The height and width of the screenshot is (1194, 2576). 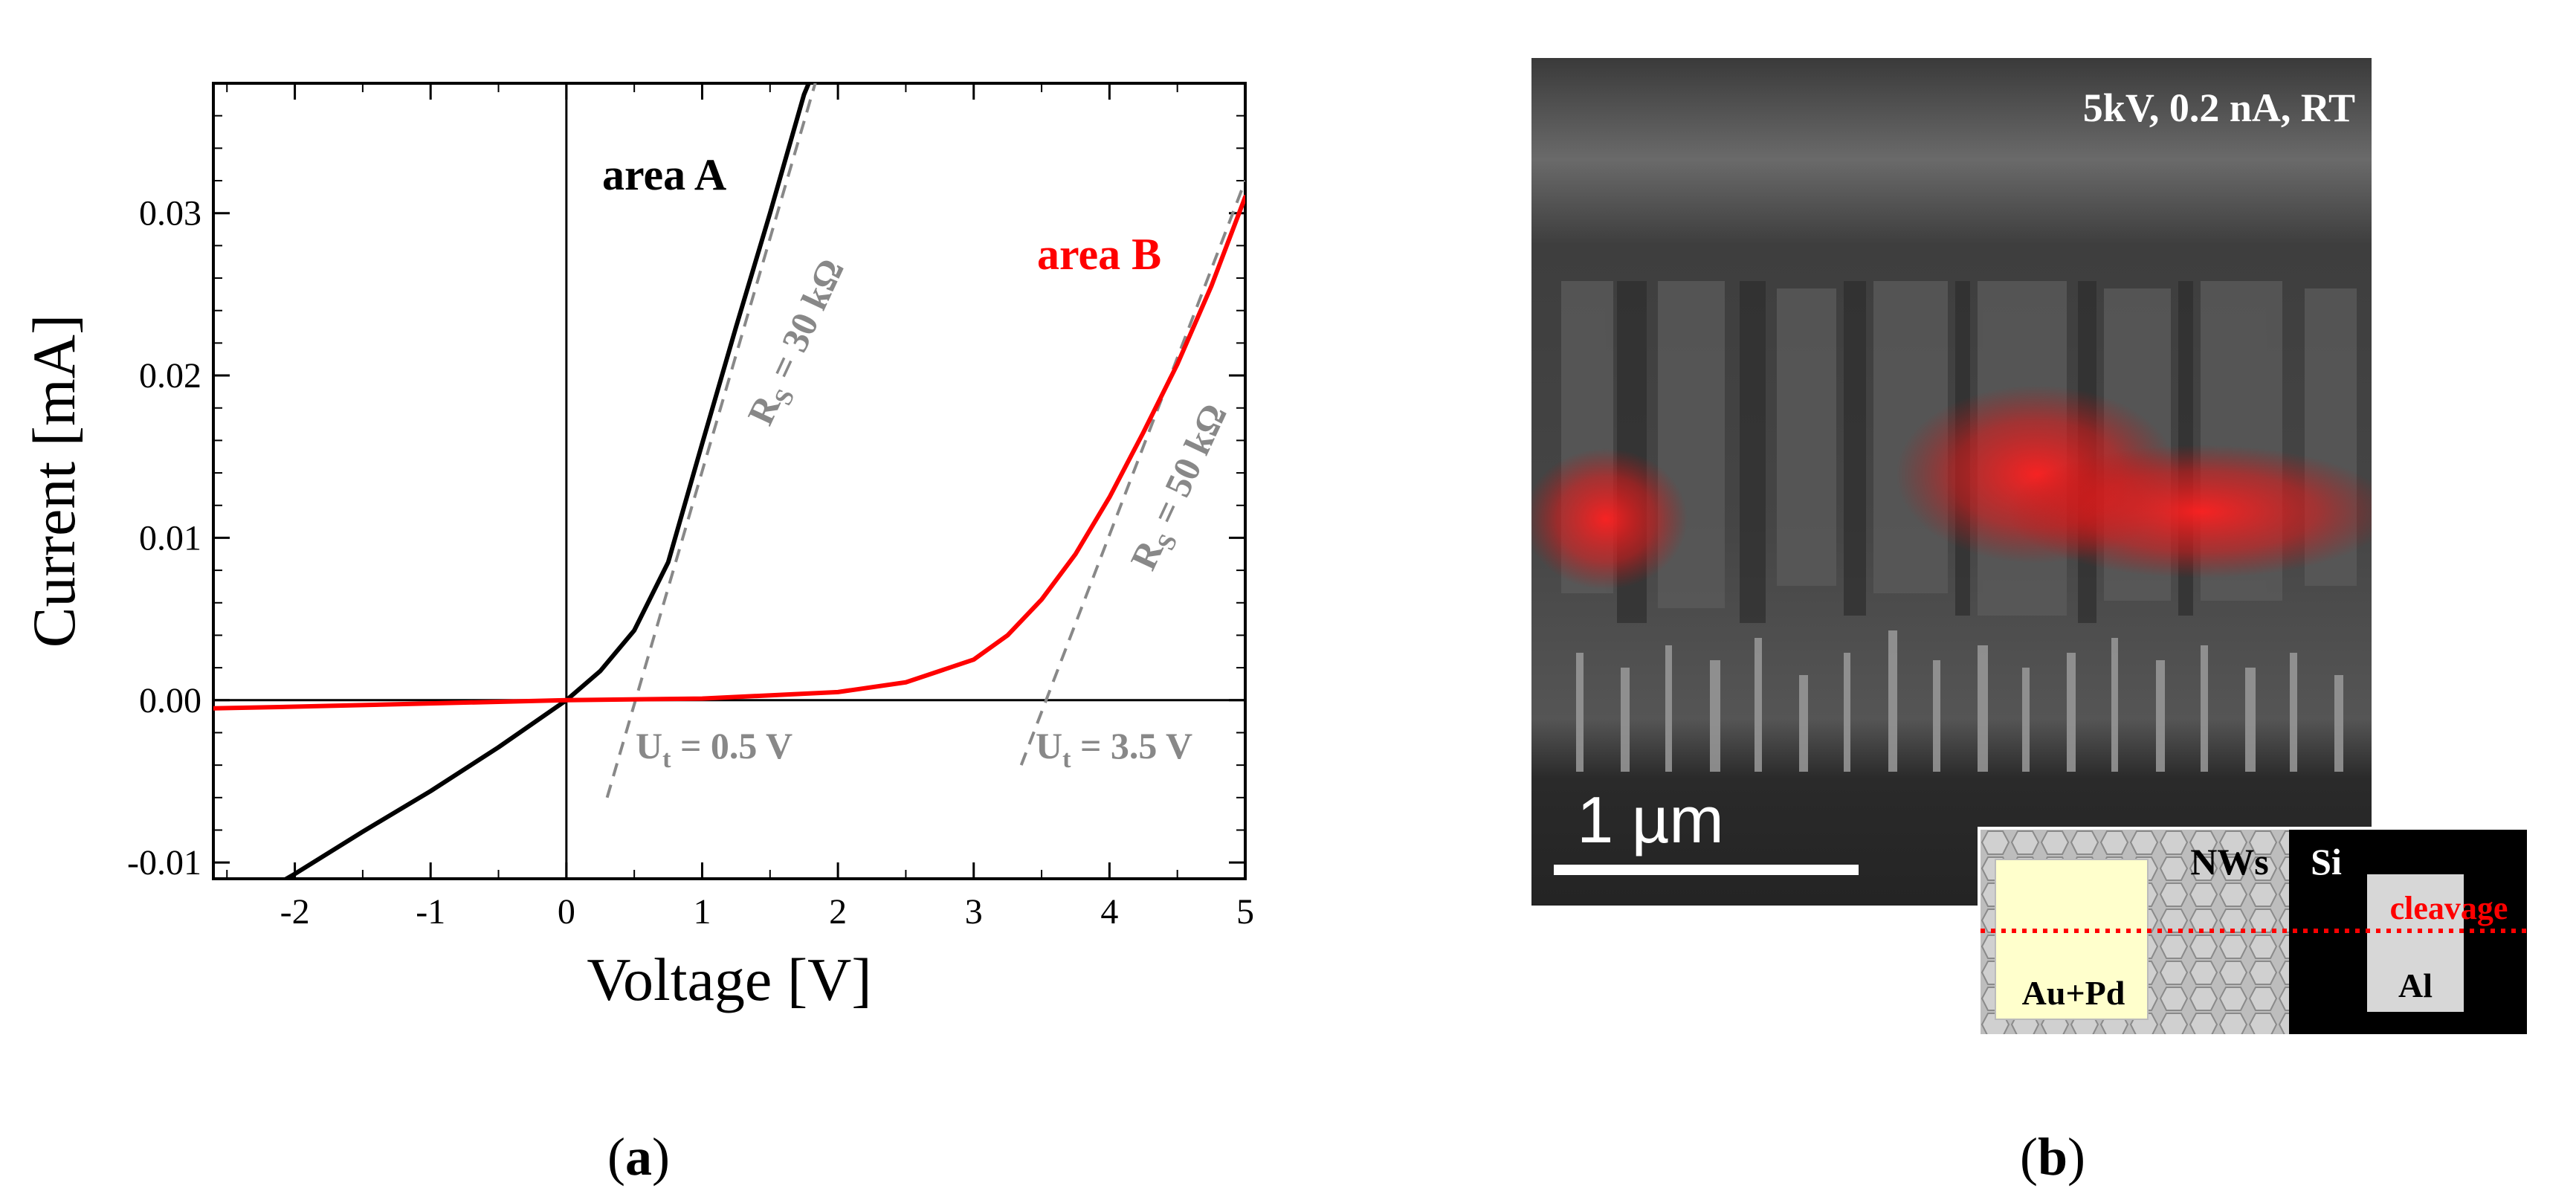 What do you see at coordinates (1706, 870) in the screenshot?
I see `scale-bar` at bounding box center [1706, 870].